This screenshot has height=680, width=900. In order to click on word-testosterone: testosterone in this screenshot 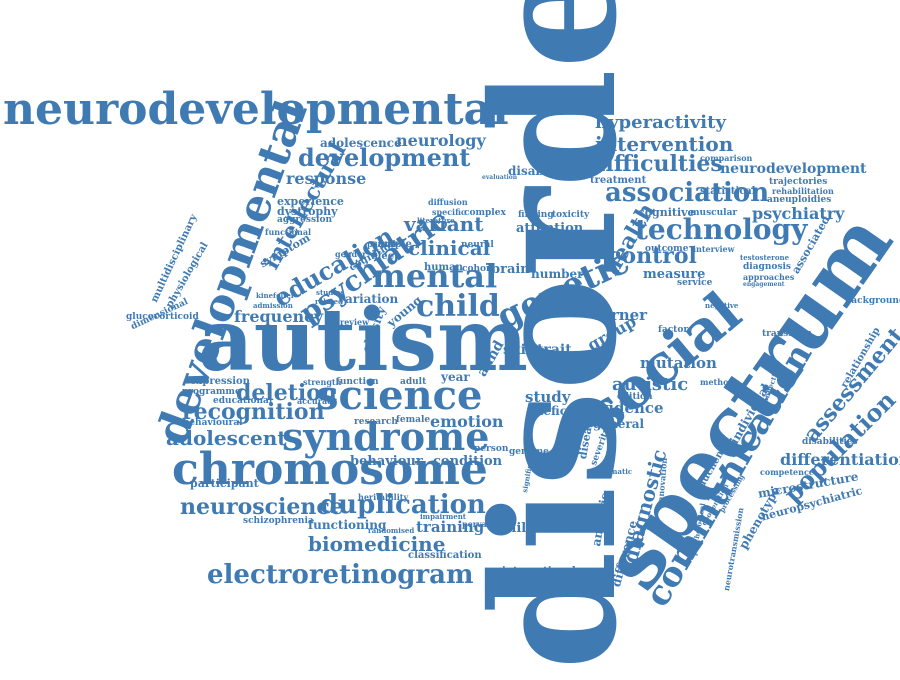, I will do `click(765, 257)`.